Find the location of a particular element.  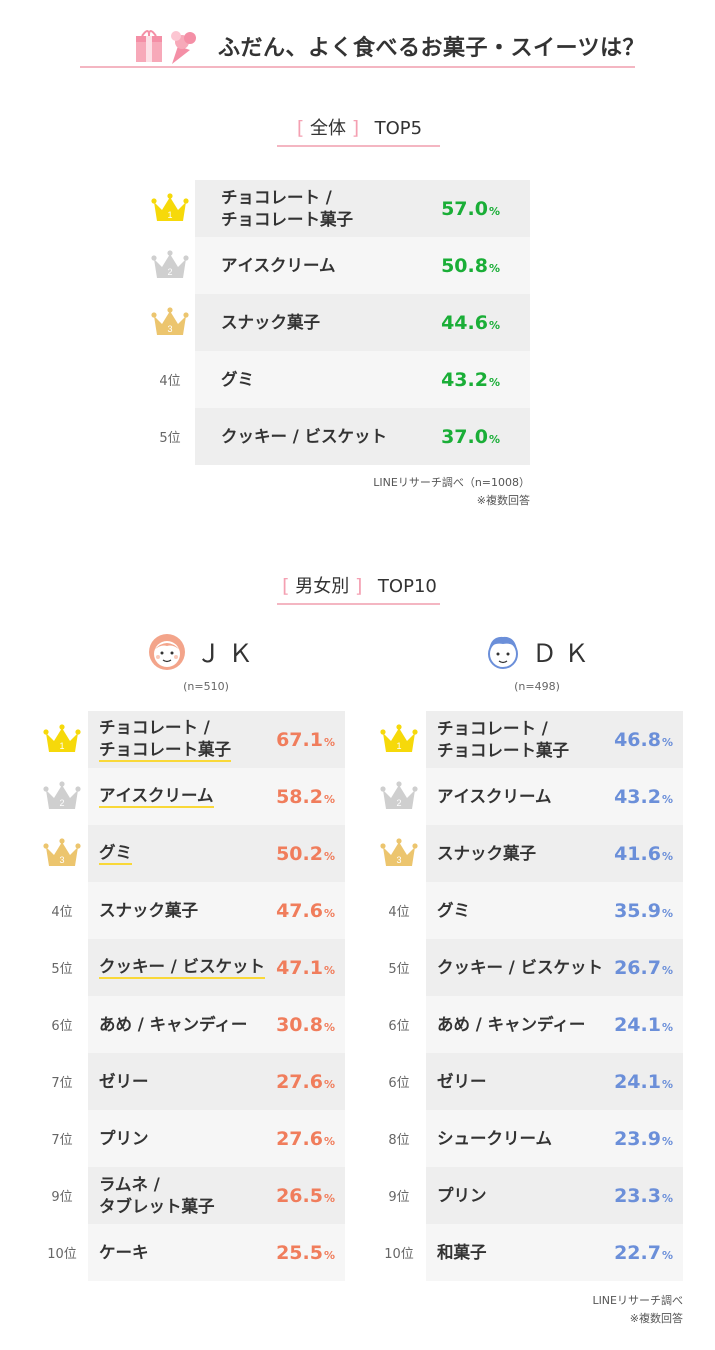

item-value-cell: 22.7% is located at coordinates (643, 1252).